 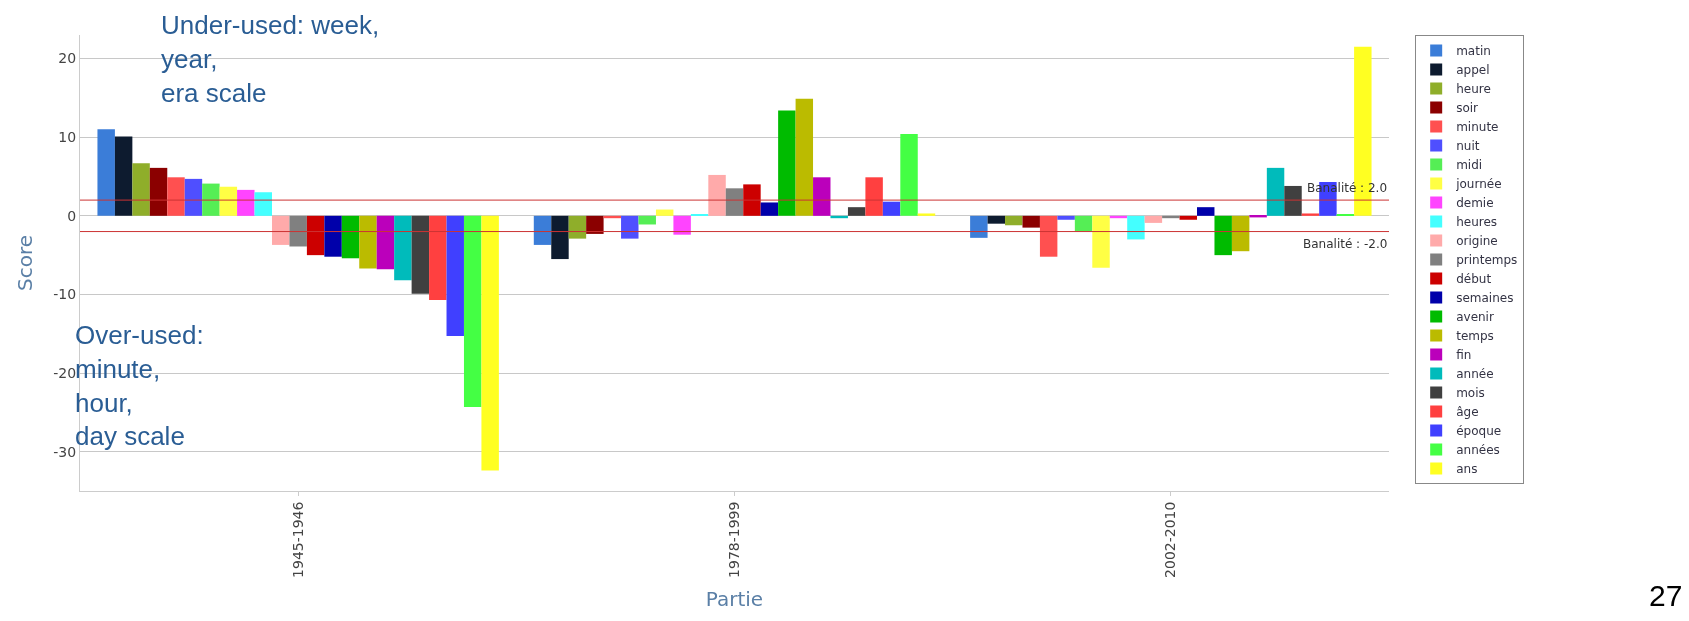 What do you see at coordinates (1475, 374) in the screenshot?
I see `legend-label: année` at bounding box center [1475, 374].